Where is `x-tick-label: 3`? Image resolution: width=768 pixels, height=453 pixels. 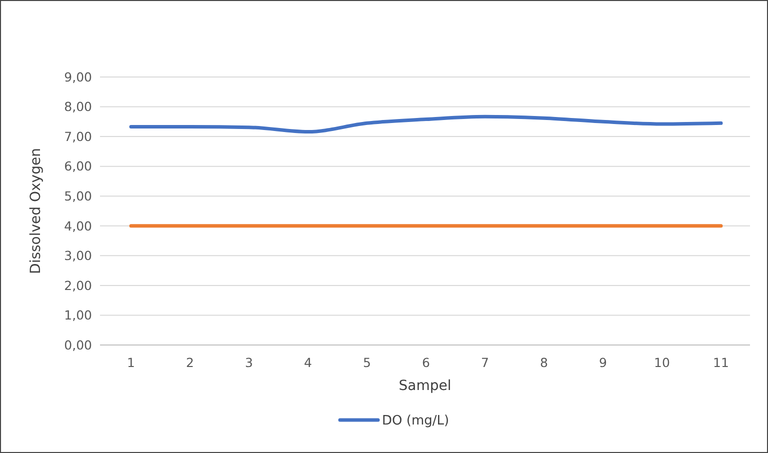 x-tick-label: 3 is located at coordinates (249, 362).